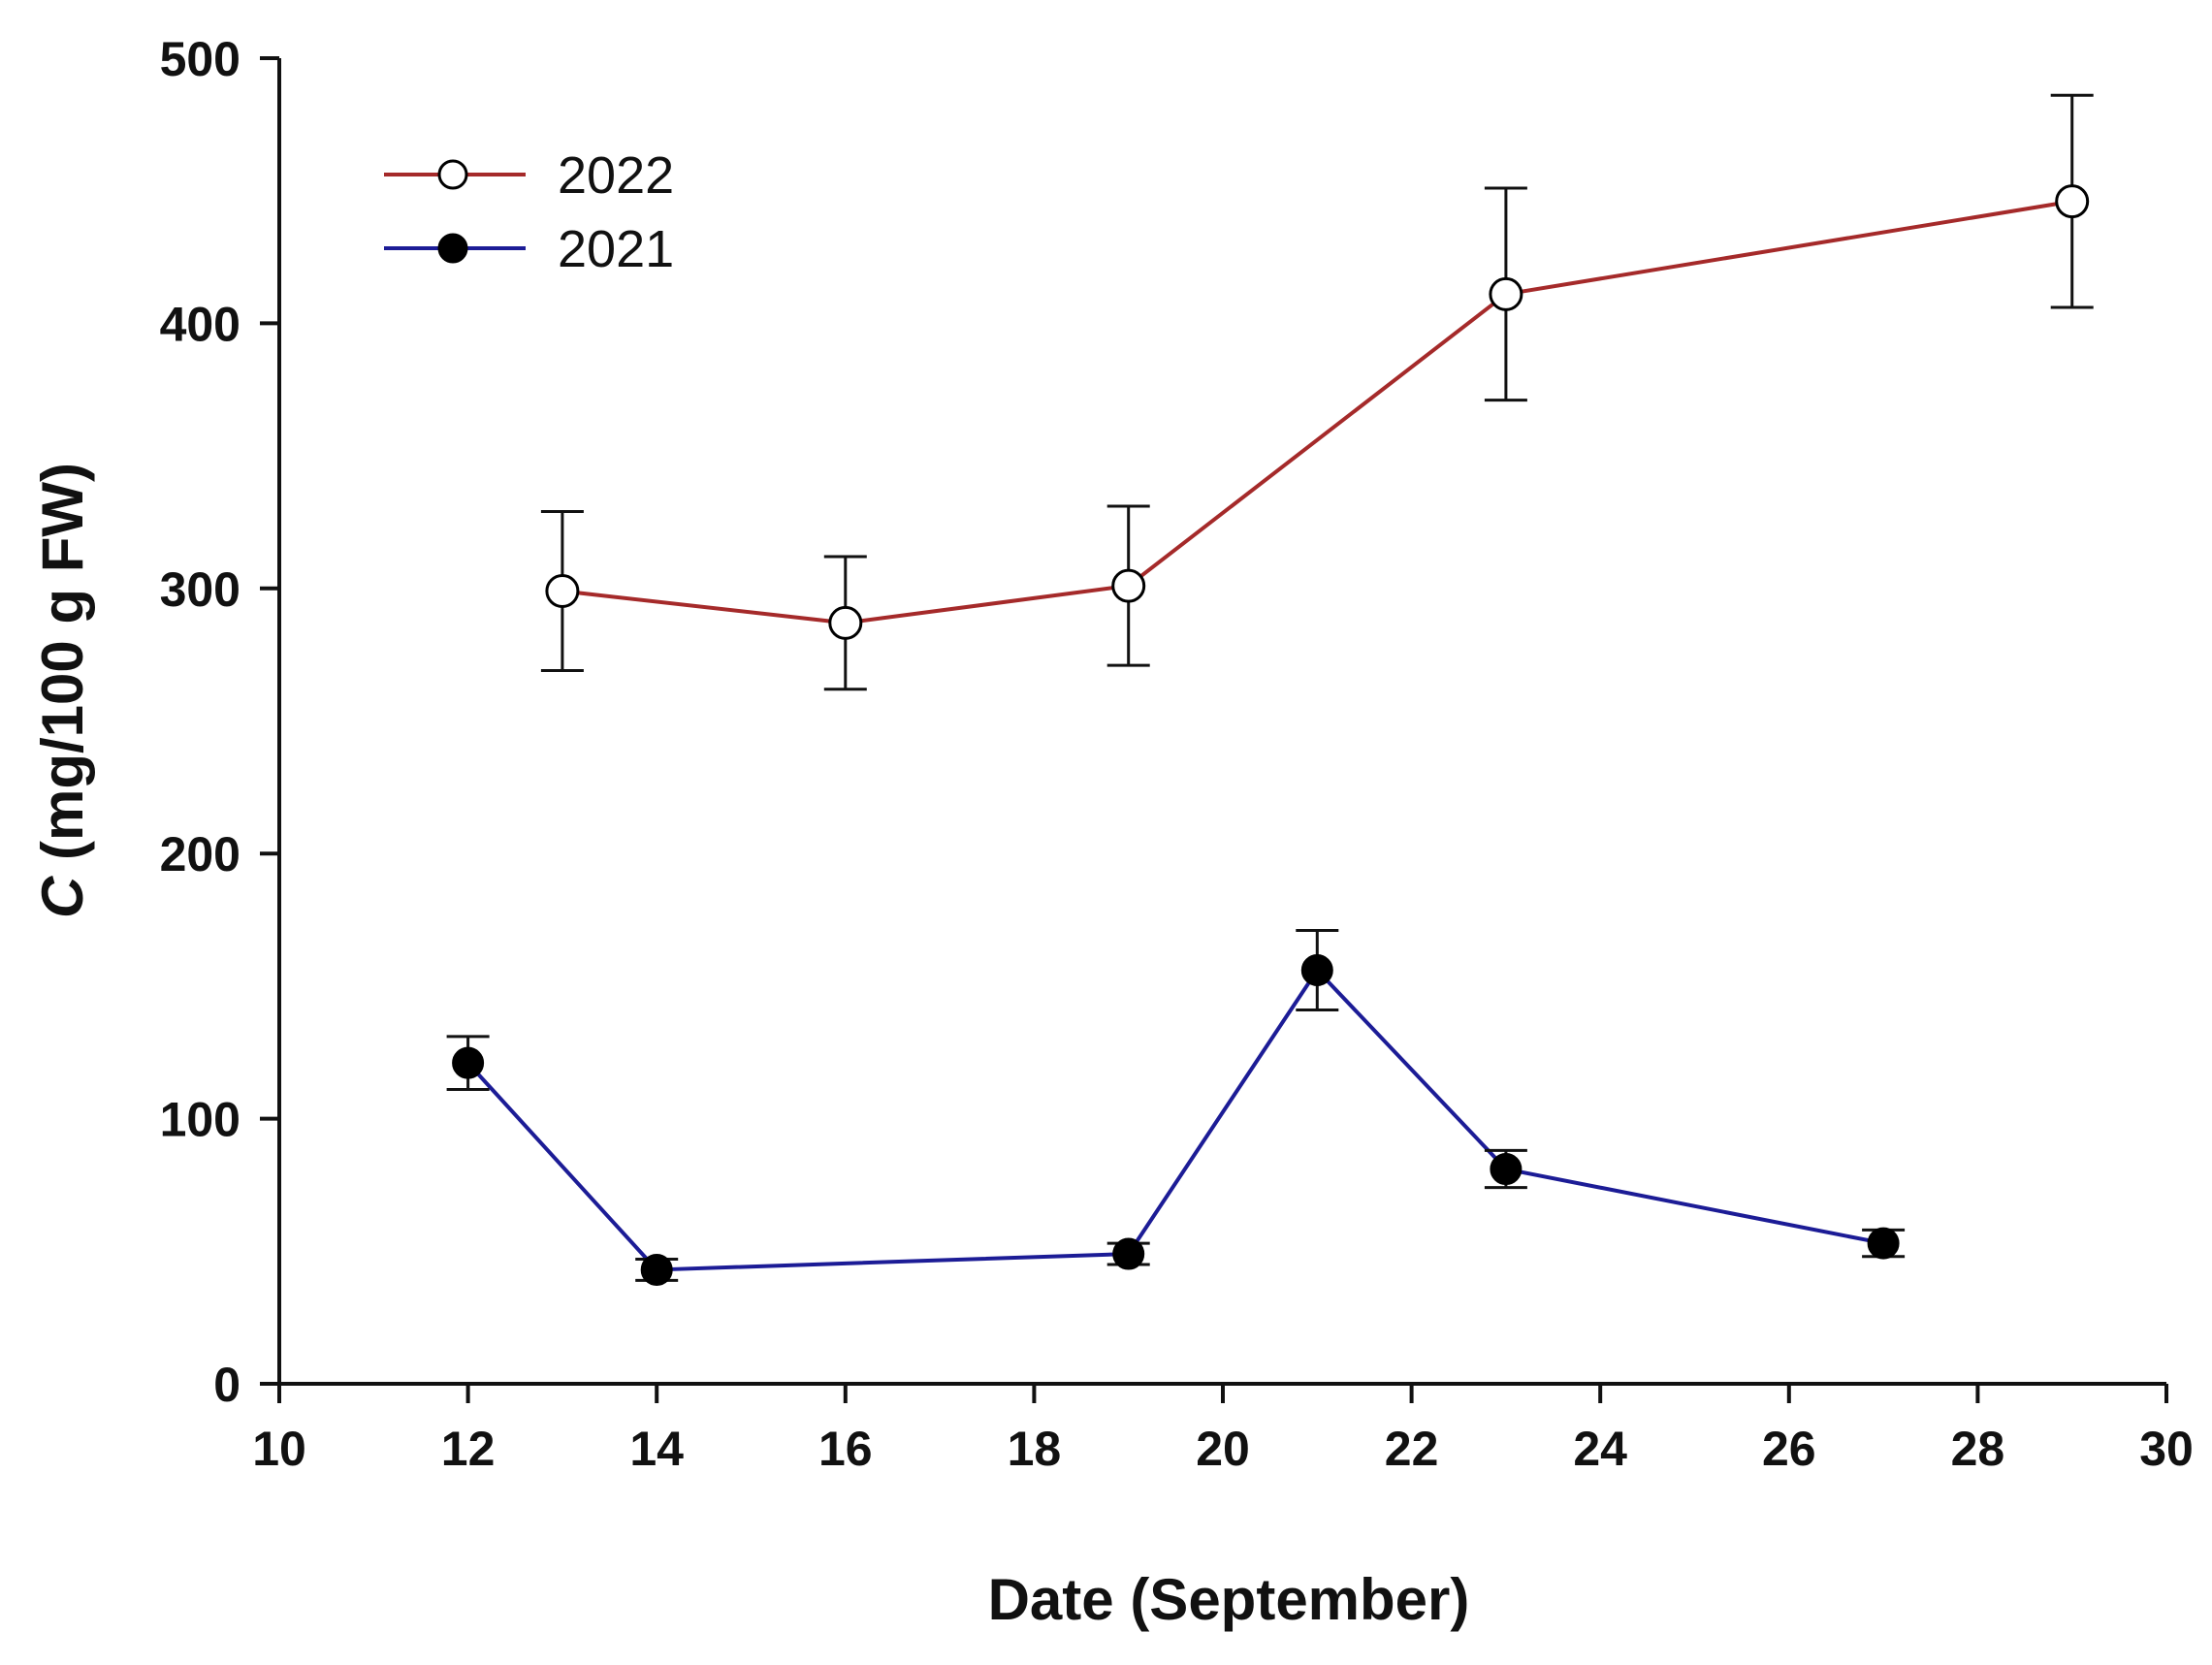 The height and width of the screenshot is (1665, 2212). Describe the element at coordinates (200, 854) in the screenshot. I see `y-tick-label: 200` at that location.